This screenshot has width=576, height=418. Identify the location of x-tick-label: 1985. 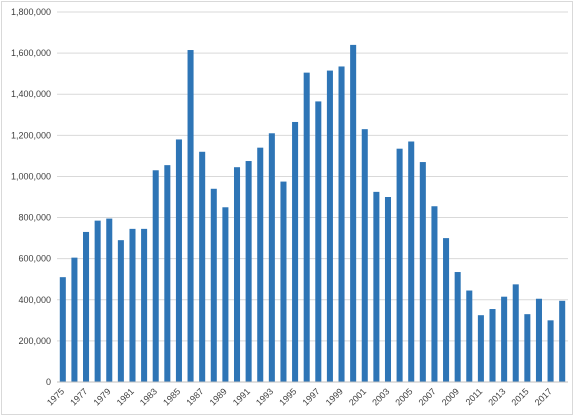
(171, 396).